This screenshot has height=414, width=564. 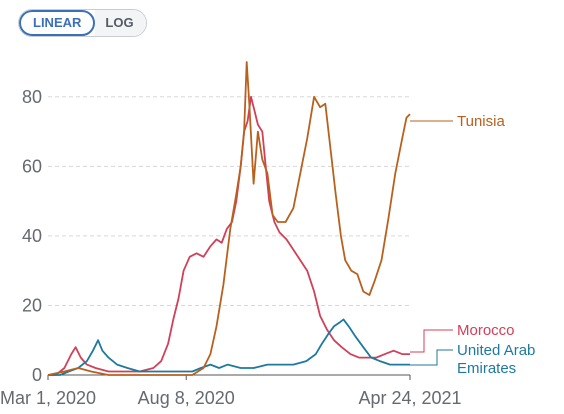 I want to click on y-tick-label: 60, so click(x=32, y=166).